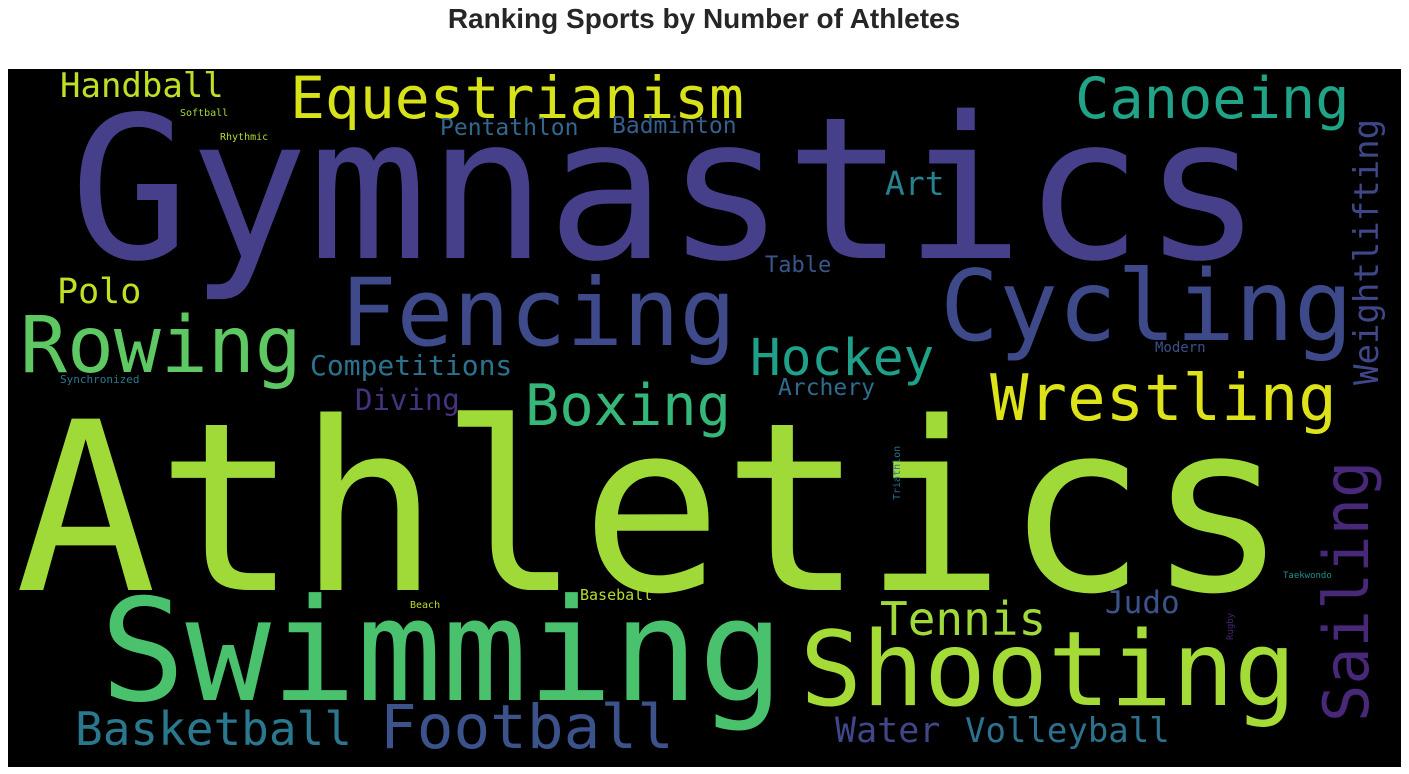  What do you see at coordinates (704, 18) in the screenshot?
I see `chart-title: Ranking Sports by Number of Athletes` at bounding box center [704, 18].